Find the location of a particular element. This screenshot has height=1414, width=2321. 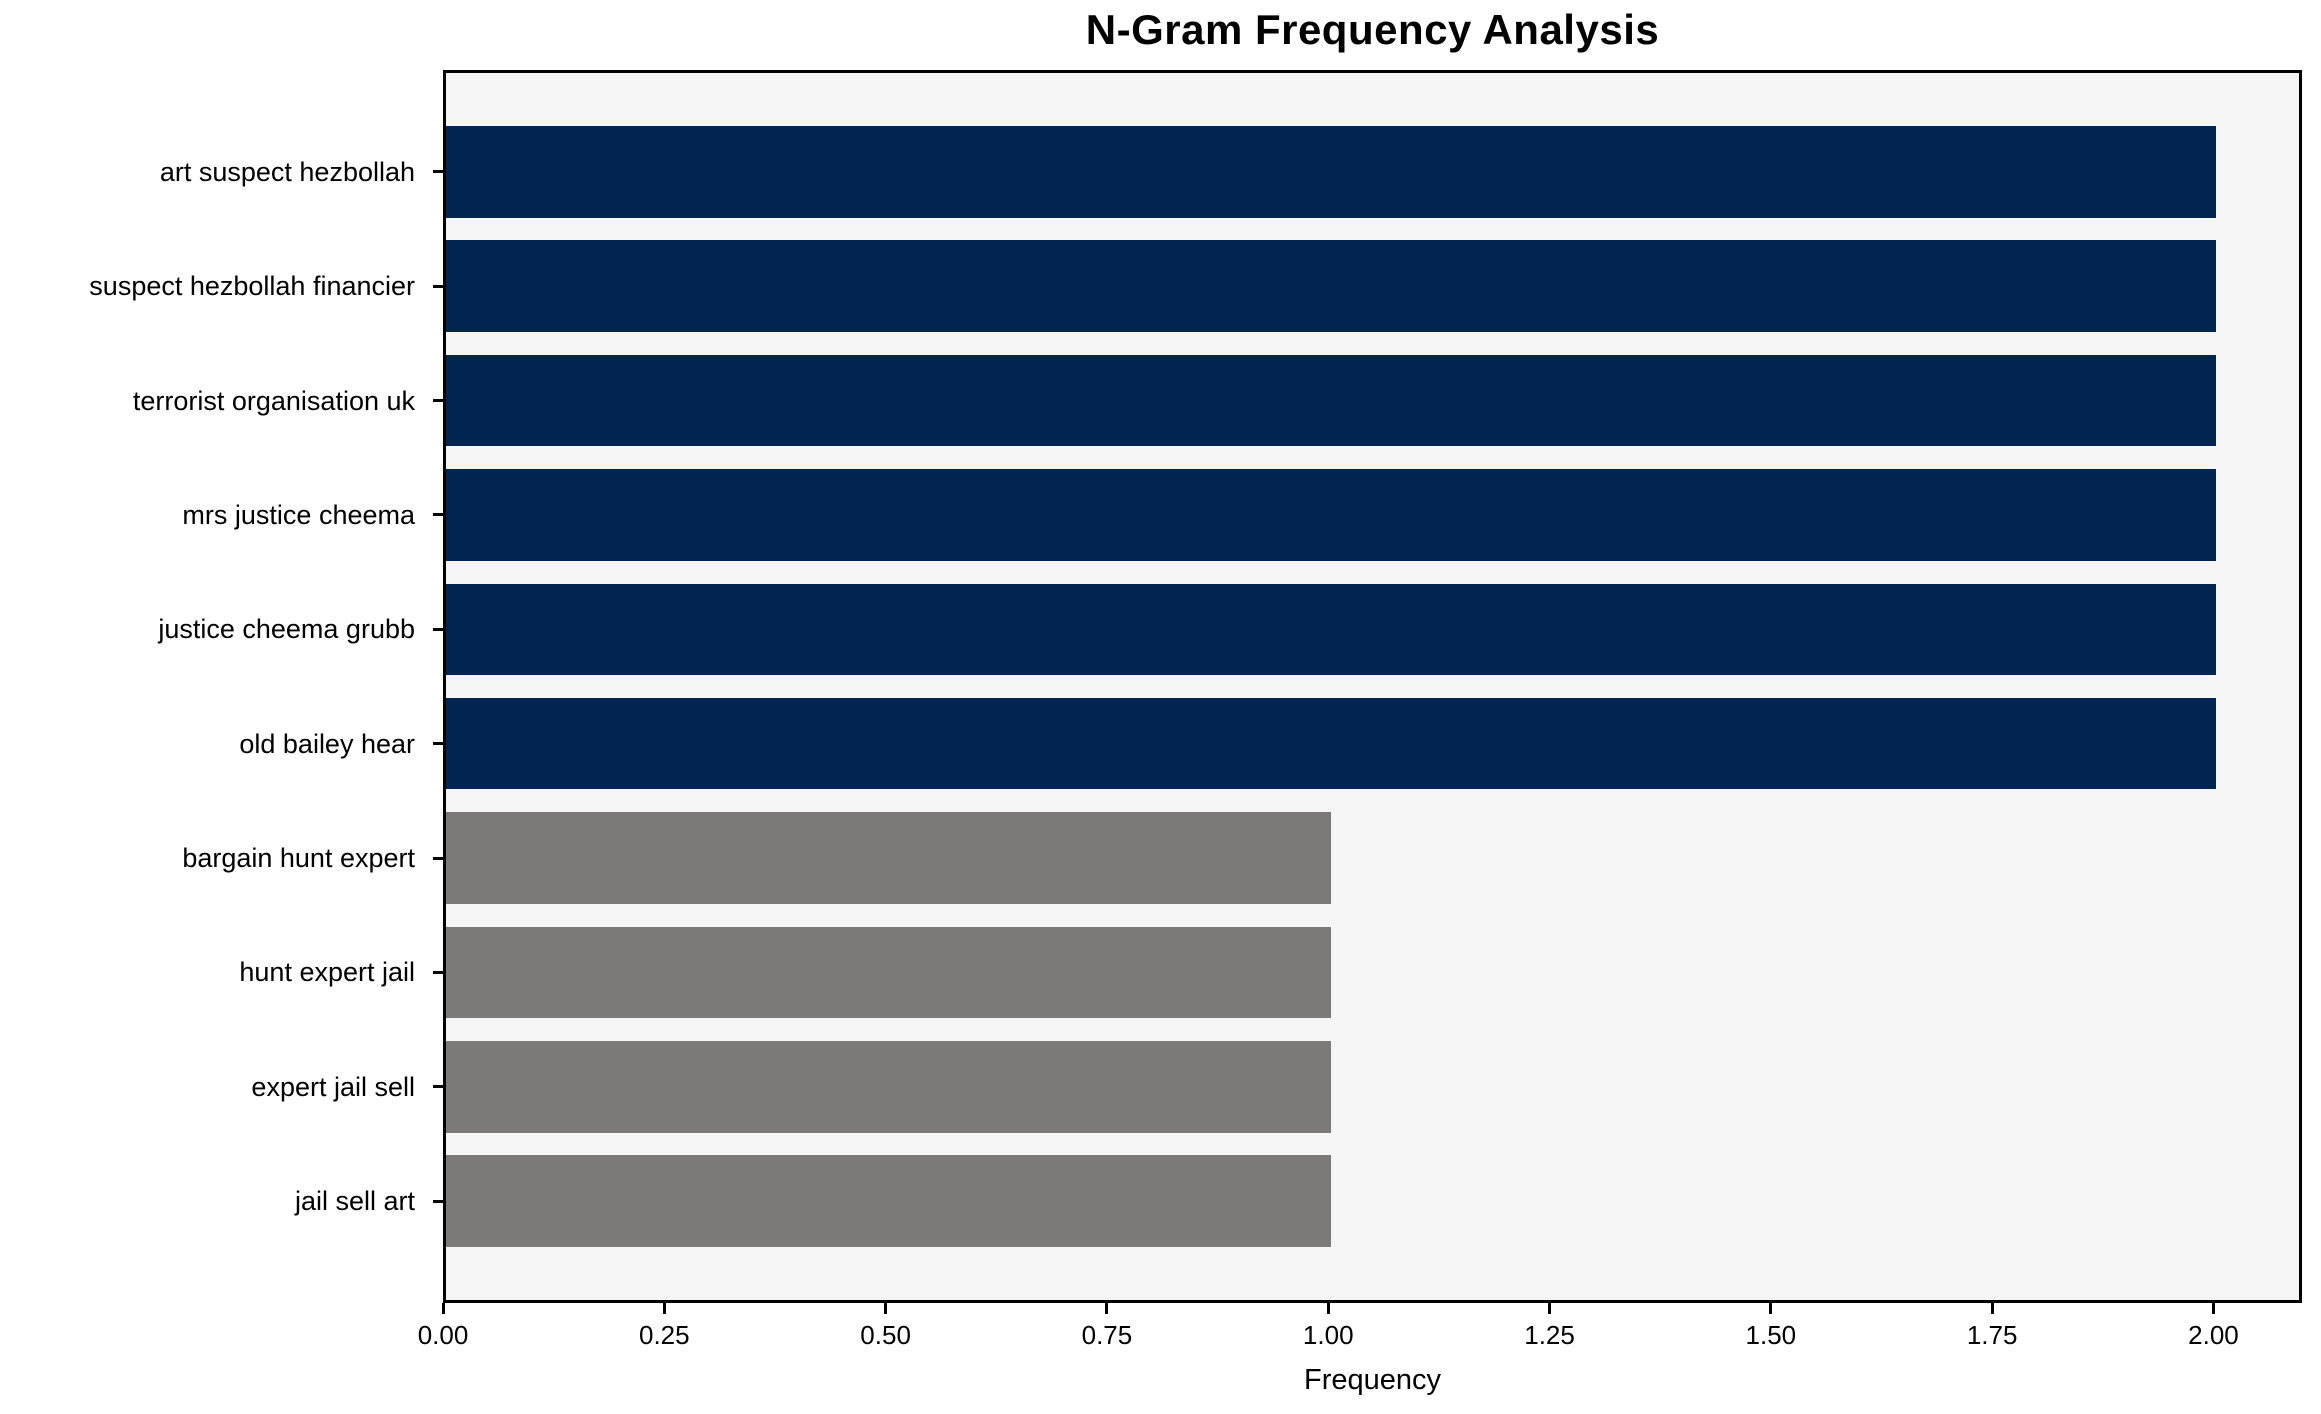

x-tick-label: 0.25 is located at coordinates (664, 1335).